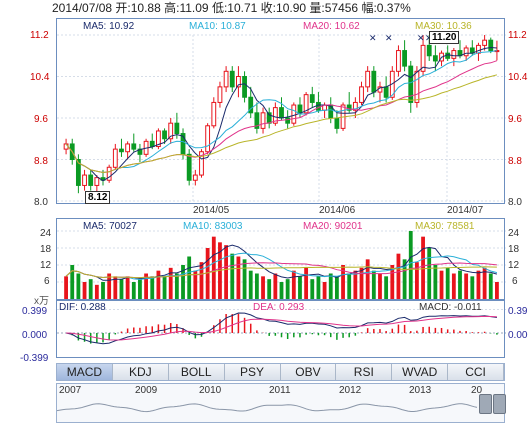 This screenshot has height=426, width=528. Describe the element at coordinates (337, 210) in the screenshot. I see `x-tick-jun: 2014/06` at that location.